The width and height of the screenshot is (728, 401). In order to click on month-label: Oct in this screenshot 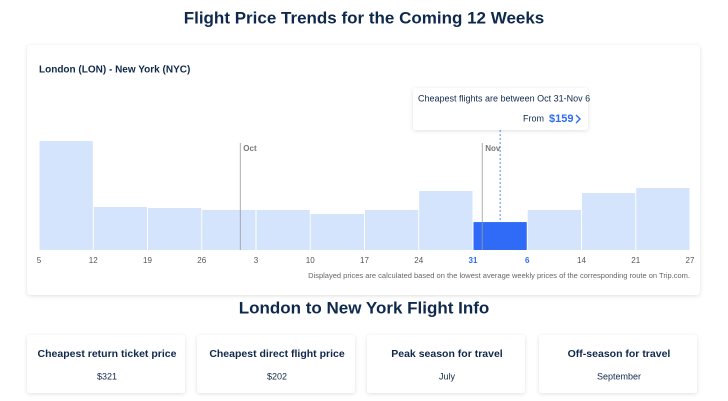, I will do `click(250, 148)`.